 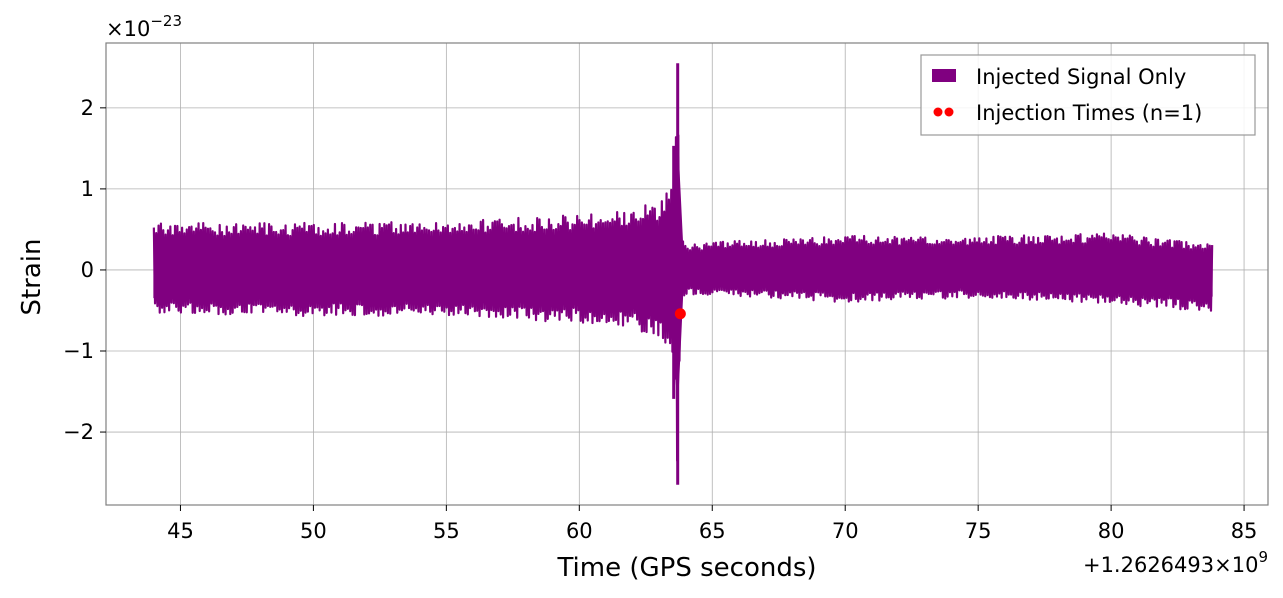 I want to click on y-tick-label: −2, so click(x=78, y=432).